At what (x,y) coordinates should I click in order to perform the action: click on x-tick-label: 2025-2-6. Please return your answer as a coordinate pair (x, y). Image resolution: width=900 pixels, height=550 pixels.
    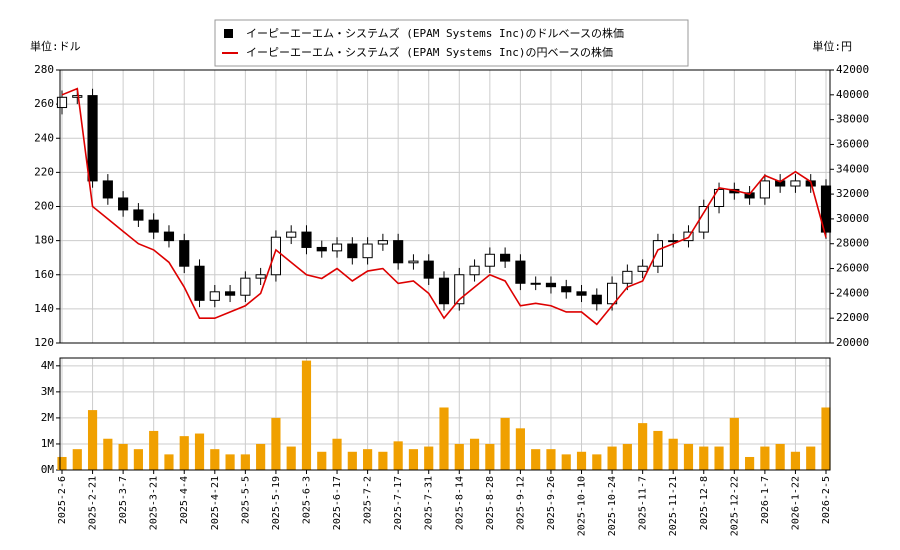
    Looking at the image, I should click on (62, 500).